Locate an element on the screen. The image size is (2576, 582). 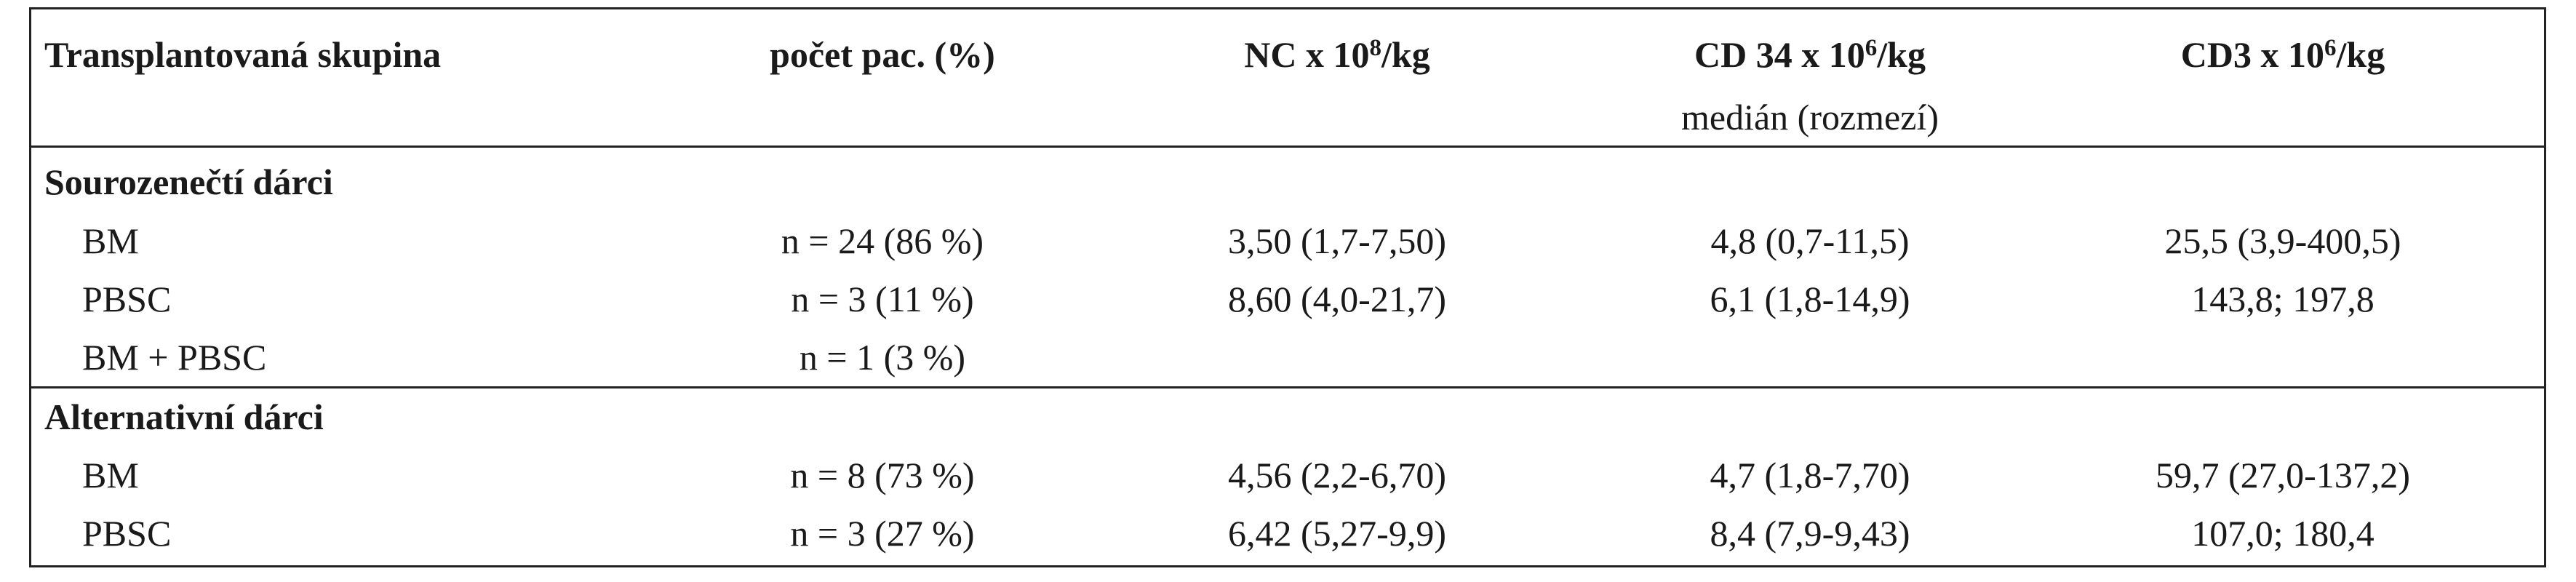
row-count: n = 3 (11 %) is located at coordinates (882, 299).